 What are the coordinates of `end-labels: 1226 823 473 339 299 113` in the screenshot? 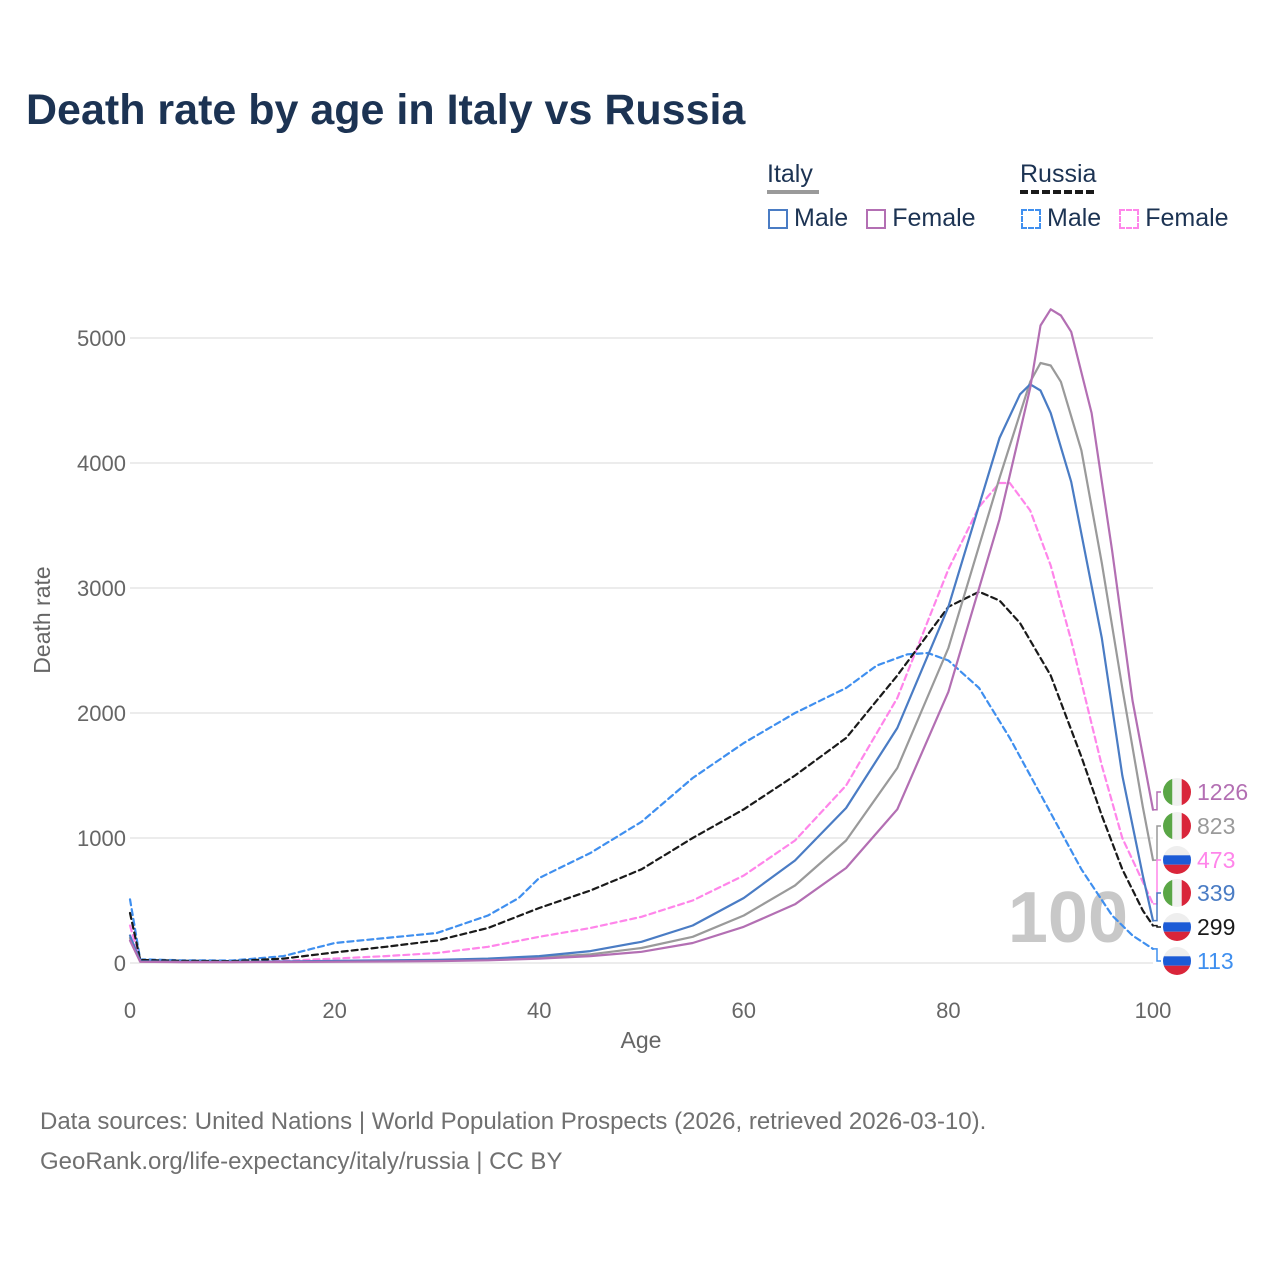 It's located at (1200, 876).